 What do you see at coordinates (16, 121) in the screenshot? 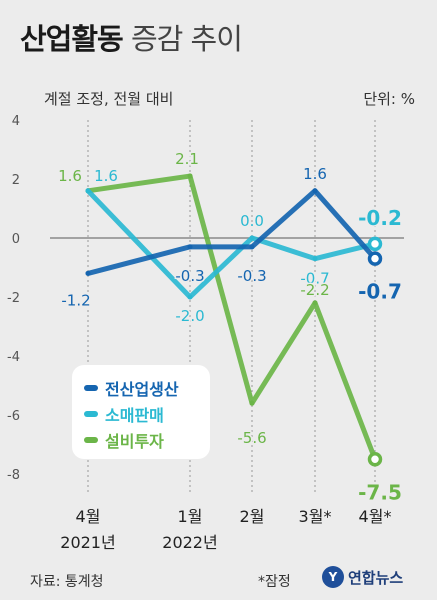
I see `y-tick-label: 4` at bounding box center [16, 121].